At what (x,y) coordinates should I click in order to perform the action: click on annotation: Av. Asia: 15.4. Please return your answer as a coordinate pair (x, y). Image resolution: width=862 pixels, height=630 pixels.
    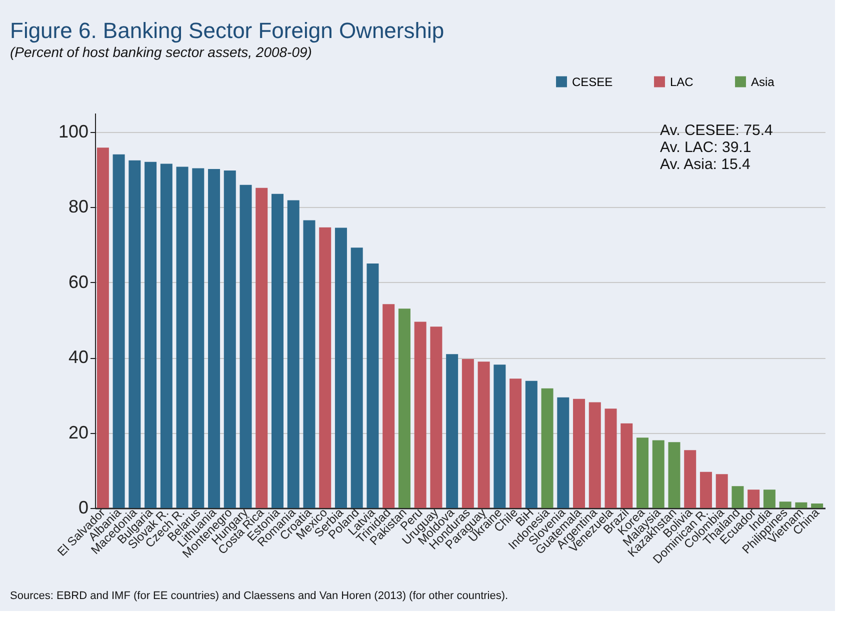
    Looking at the image, I should click on (705, 164).